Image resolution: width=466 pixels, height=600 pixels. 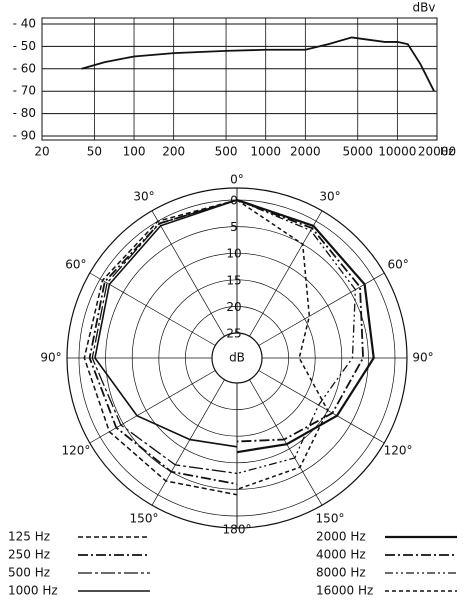 What do you see at coordinates (24, 113) in the screenshot?
I see `y-tick-label: - 80` at bounding box center [24, 113].